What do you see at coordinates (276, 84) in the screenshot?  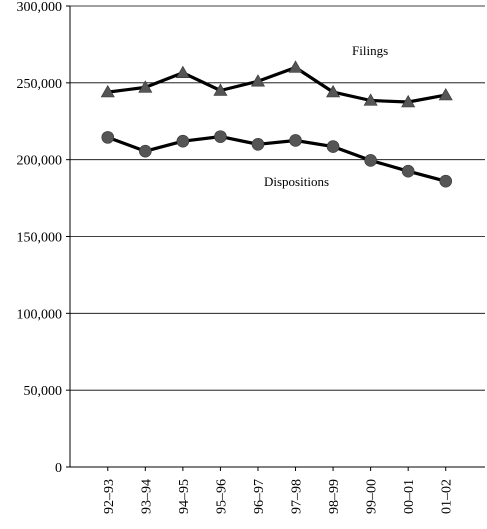 I see `series-line-filings` at bounding box center [276, 84].